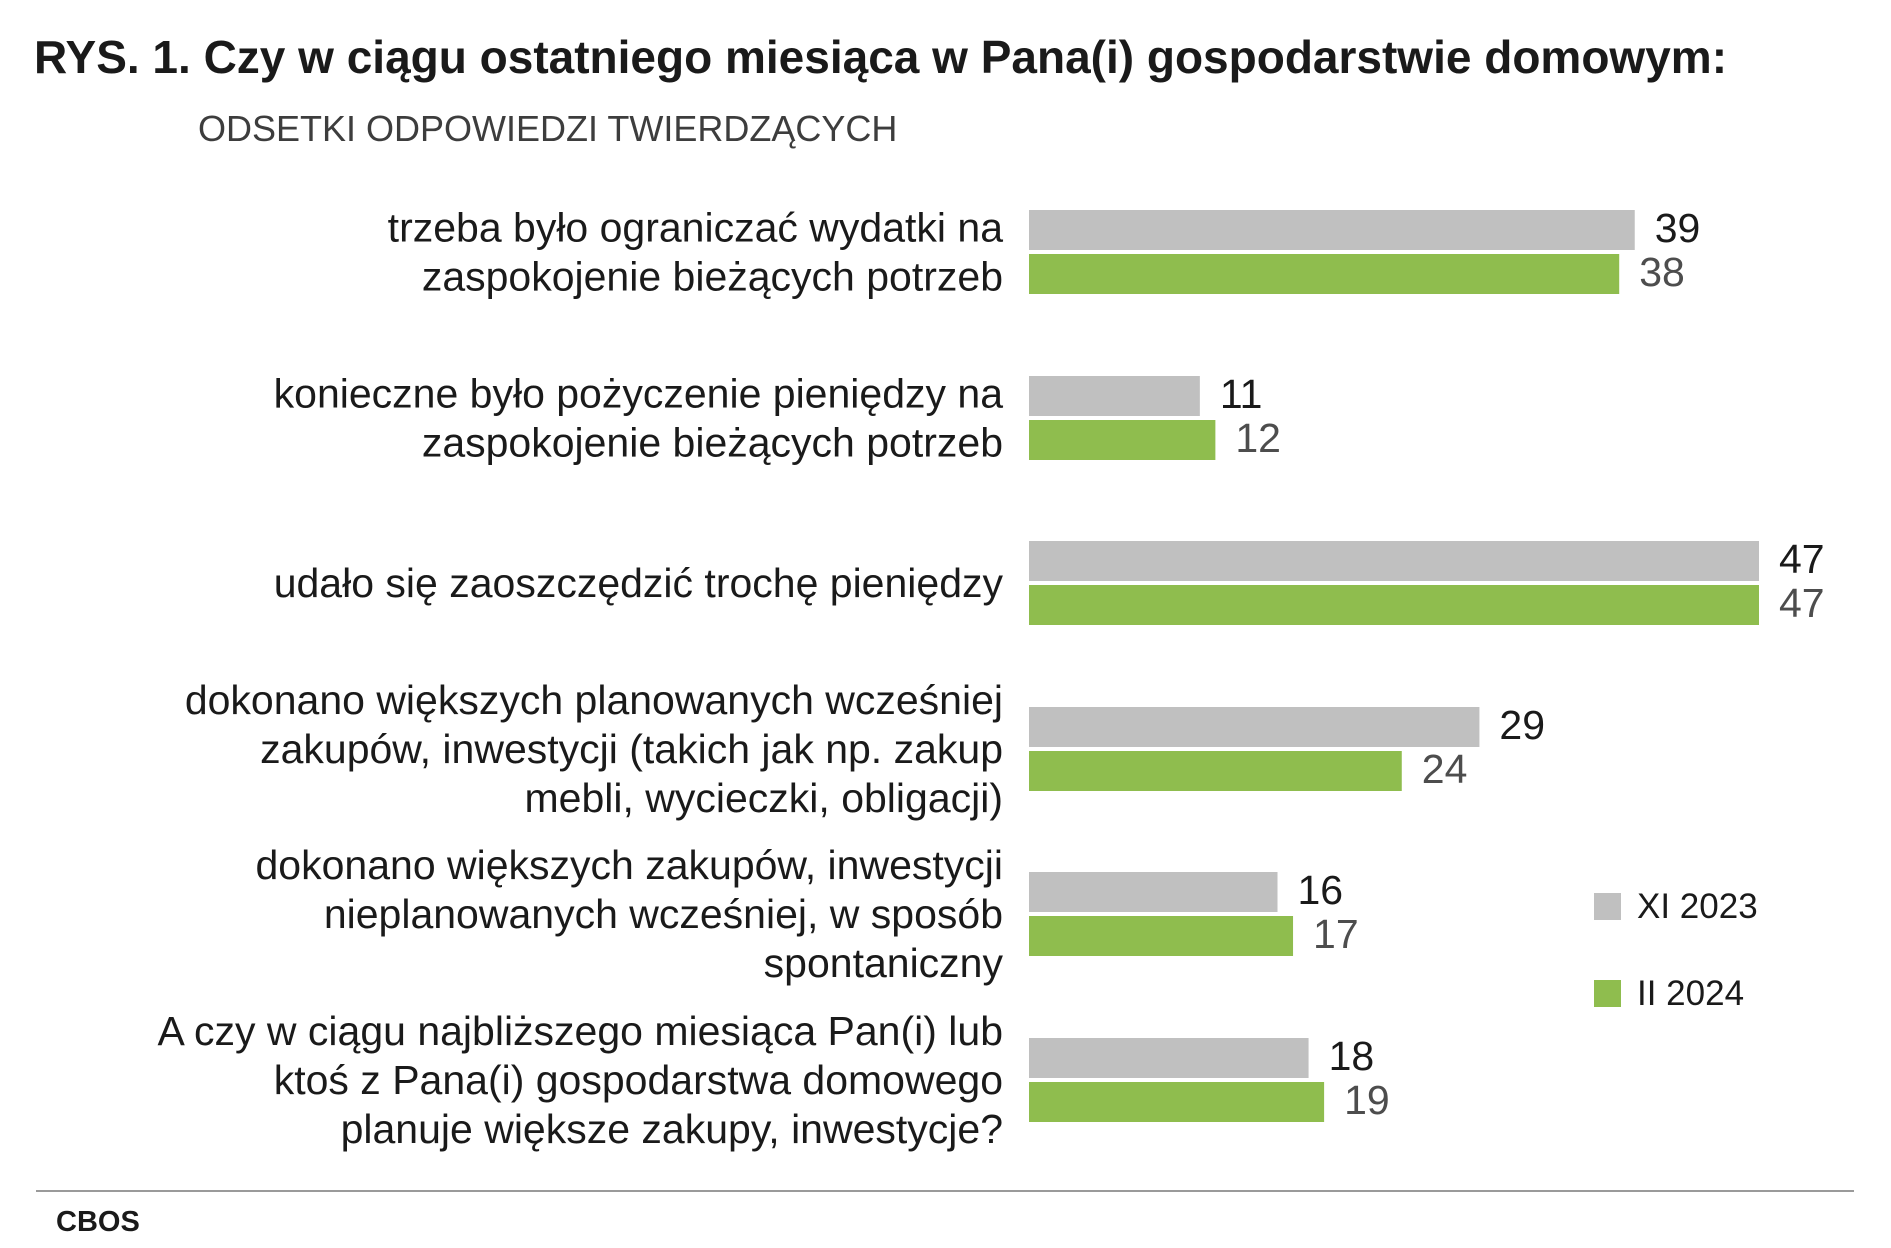 The image size is (1891, 1248). What do you see at coordinates (945, 1191) in the screenshot?
I see `divider` at bounding box center [945, 1191].